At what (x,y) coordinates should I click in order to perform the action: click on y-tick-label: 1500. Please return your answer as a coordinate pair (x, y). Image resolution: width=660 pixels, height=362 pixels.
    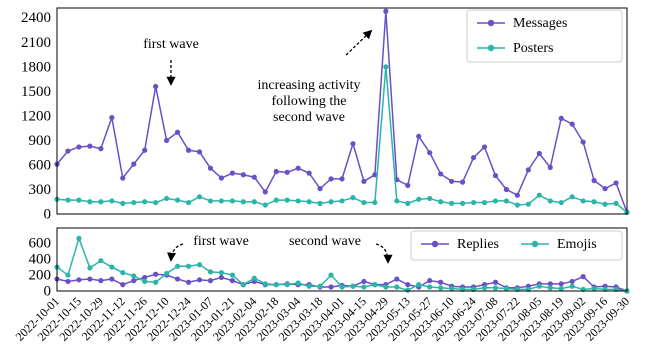
    Looking at the image, I should click on (36, 92).